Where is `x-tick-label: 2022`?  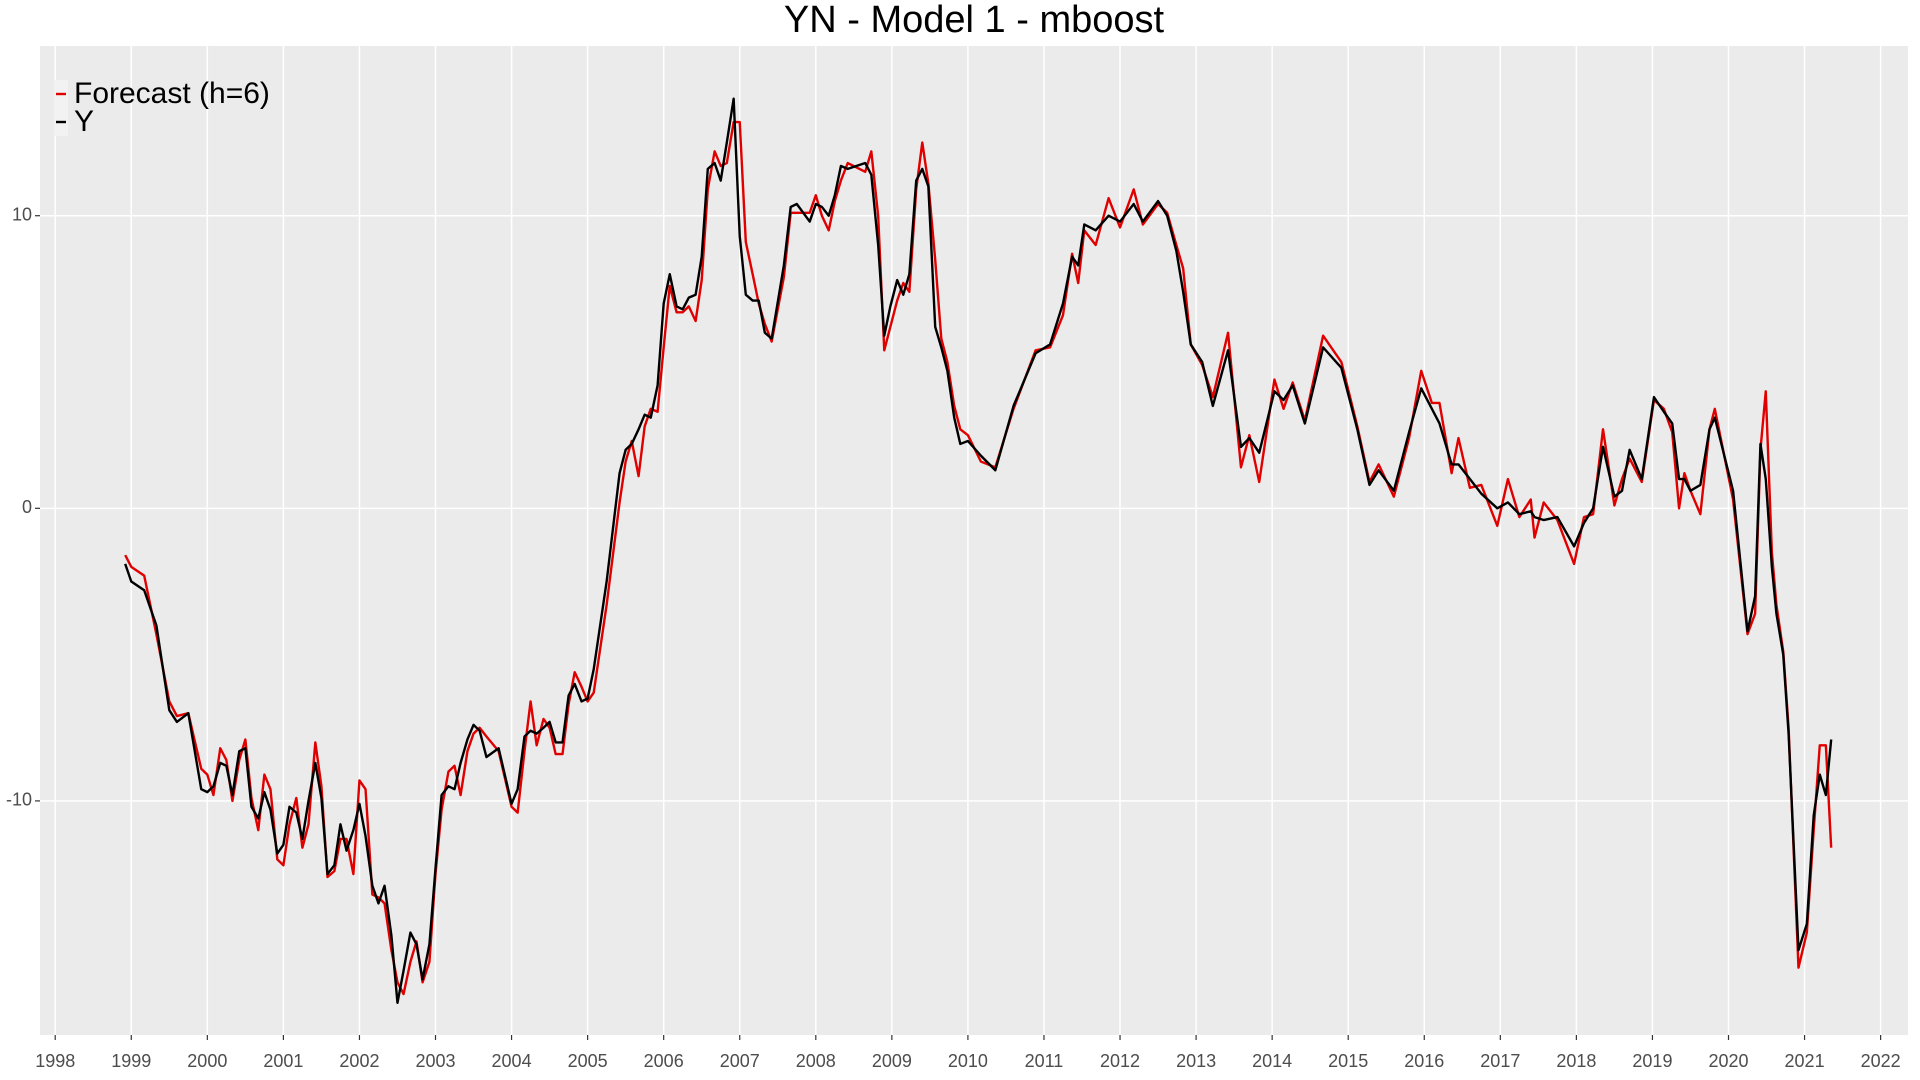
x-tick-label: 2022 is located at coordinates (1881, 1061).